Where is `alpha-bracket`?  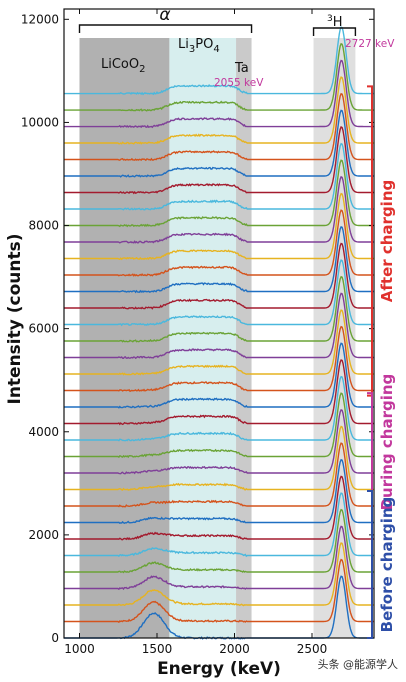 alpha-bracket is located at coordinates (165, 28).